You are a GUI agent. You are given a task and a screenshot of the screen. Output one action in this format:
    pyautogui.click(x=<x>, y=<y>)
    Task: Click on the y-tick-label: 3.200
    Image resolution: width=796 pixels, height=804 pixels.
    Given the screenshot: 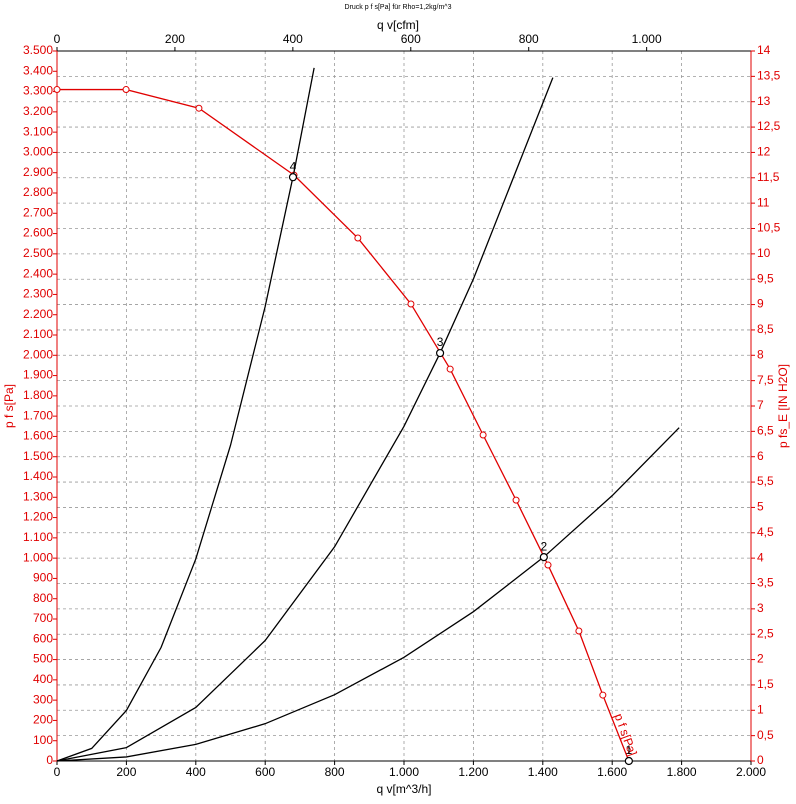 What is the action you would take?
    pyautogui.click(x=38, y=111)
    